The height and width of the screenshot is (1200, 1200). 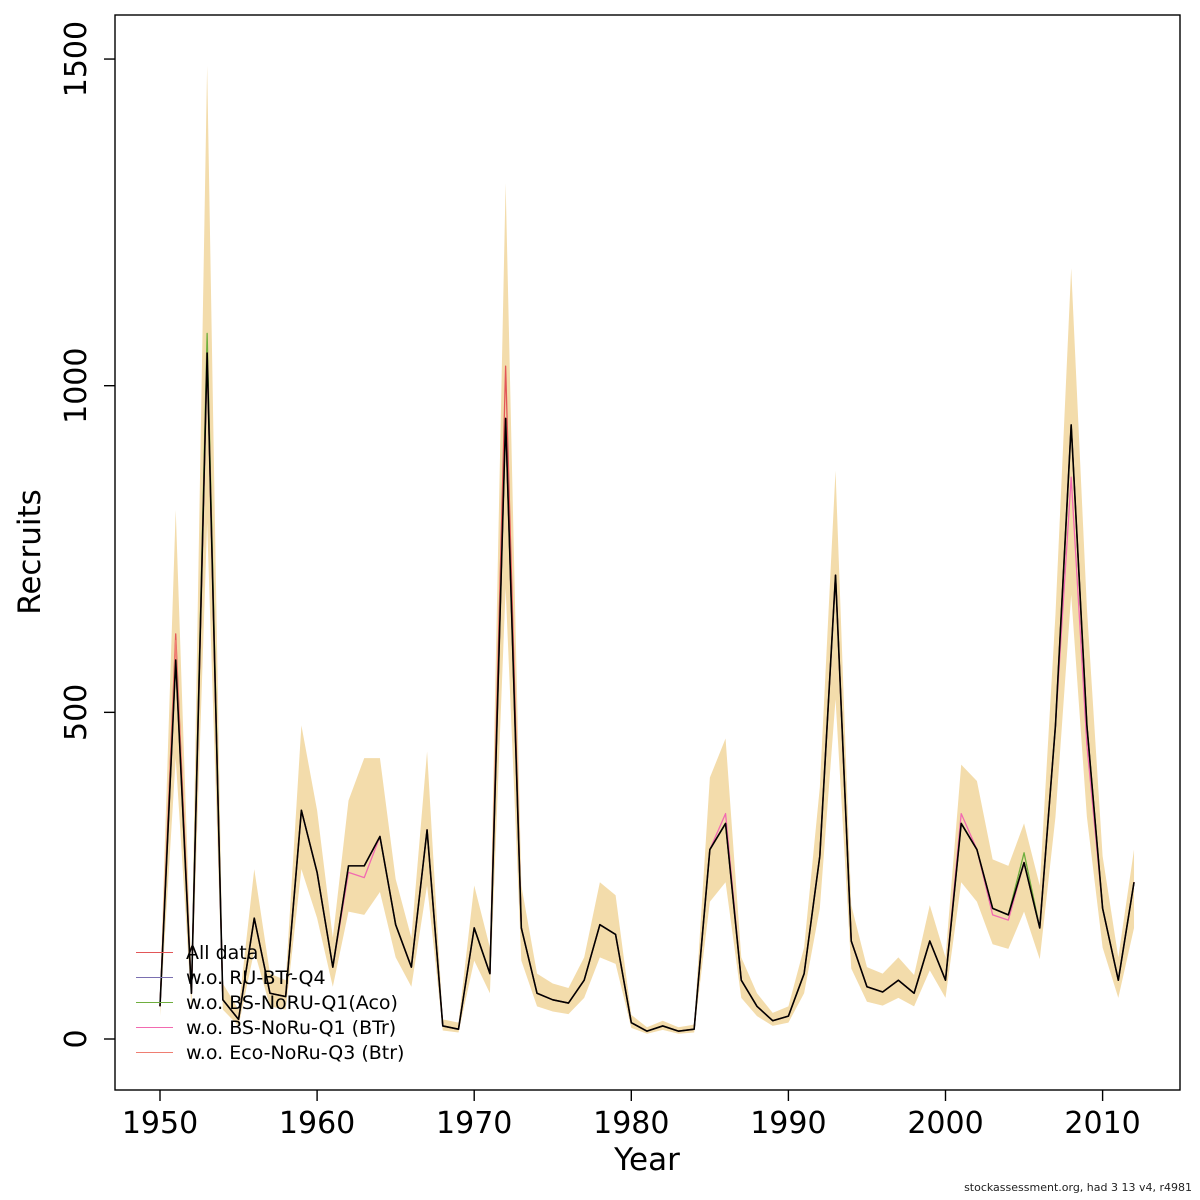 What do you see at coordinates (1078, 1187) in the screenshot?
I see `footer-note: stockassessment.org, had 3 13 v4, r4981` at bounding box center [1078, 1187].